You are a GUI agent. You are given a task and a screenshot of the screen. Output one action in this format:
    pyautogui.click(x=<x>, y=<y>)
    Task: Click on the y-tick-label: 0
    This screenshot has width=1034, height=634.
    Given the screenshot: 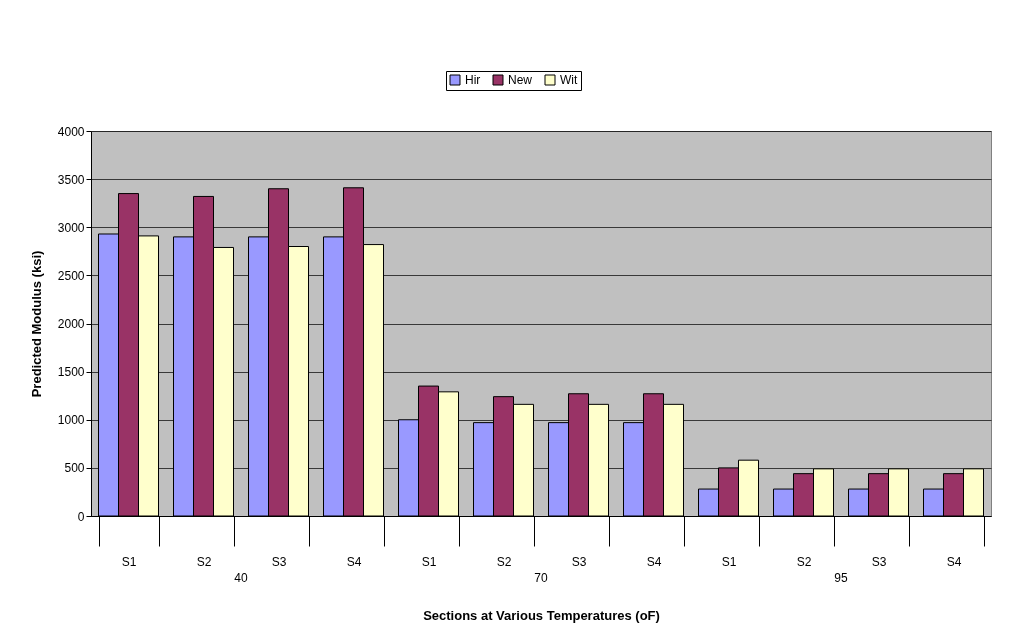 What is the action you would take?
    pyautogui.click(x=81, y=516)
    